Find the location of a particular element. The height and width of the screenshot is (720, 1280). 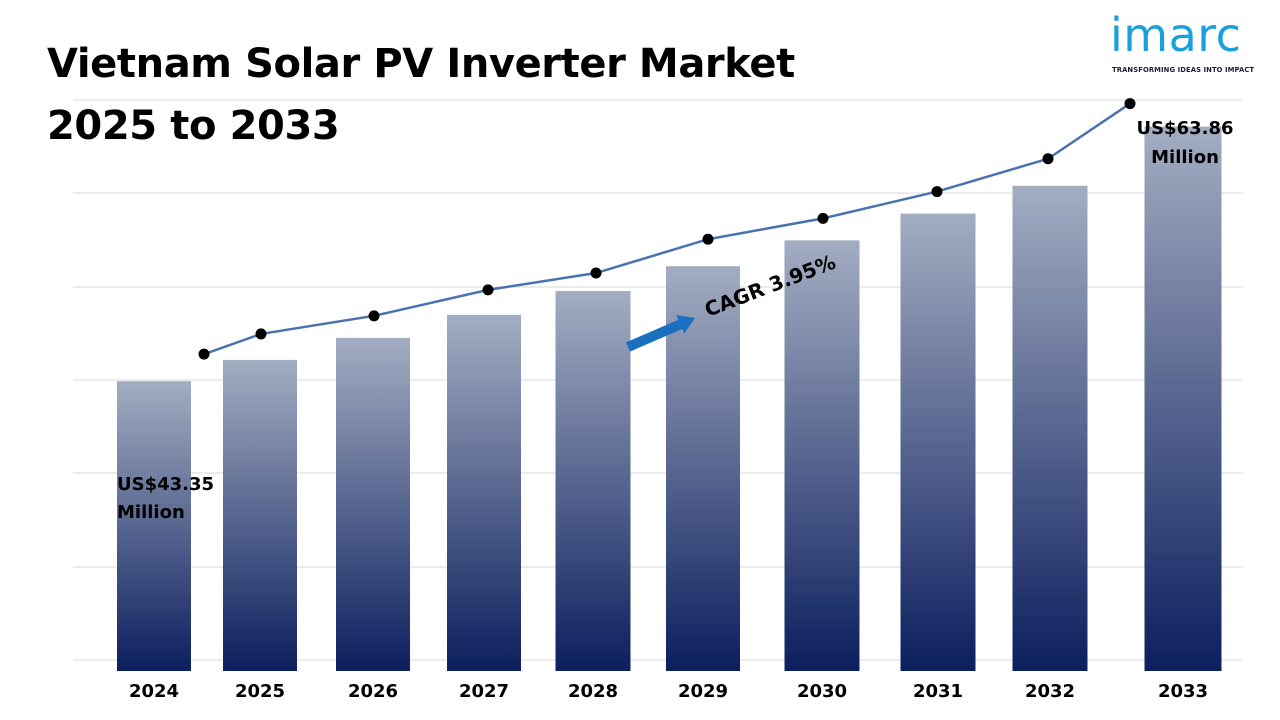

x-tick-label: 2027 is located at coordinates (484, 691).